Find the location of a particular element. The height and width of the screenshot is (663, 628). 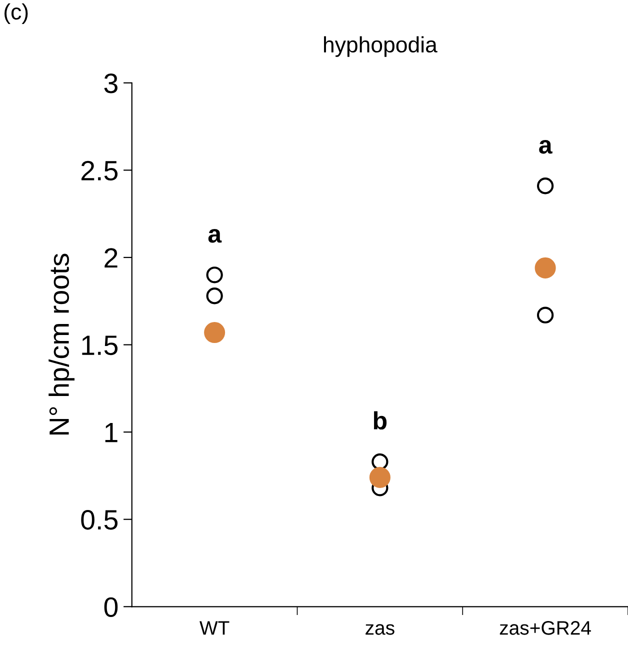

chart-title: hyphopodia is located at coordinates (381, 46).